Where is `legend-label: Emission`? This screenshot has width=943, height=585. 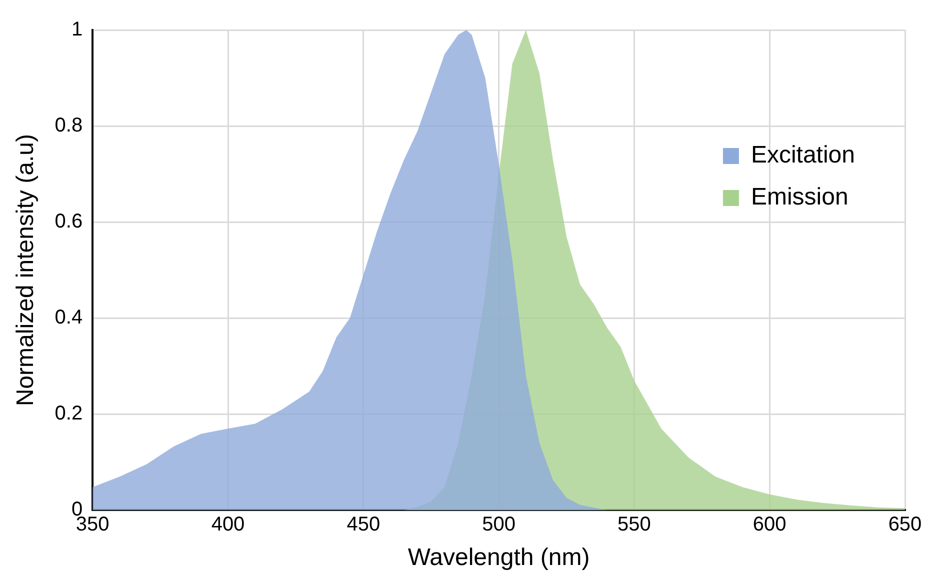
legend-label: Emission is located at coordinates (799, 197).